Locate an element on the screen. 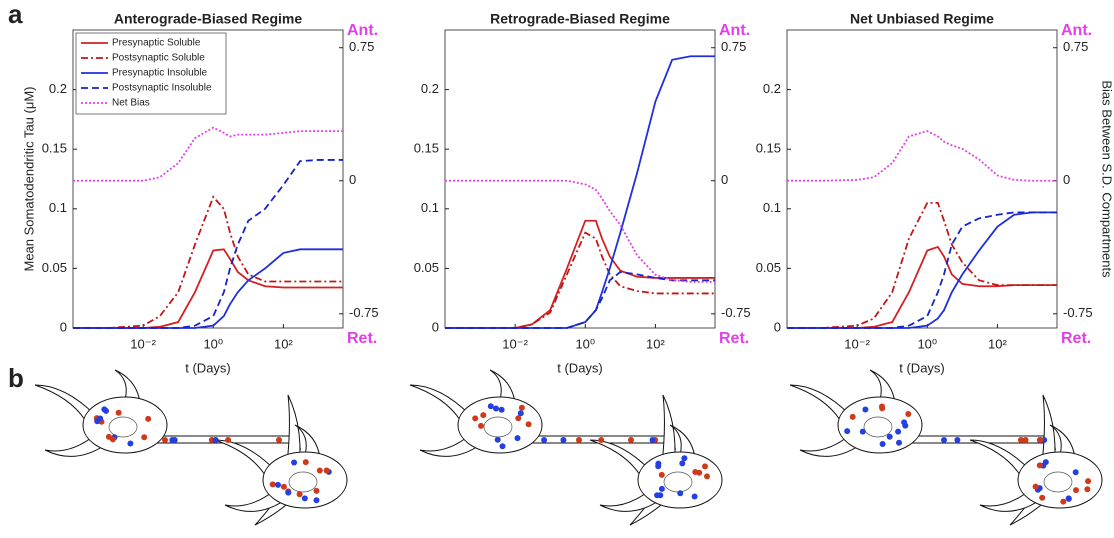 Image resolution: width=1114 pixels, height=538 pixels. panel-label: b is located at coordinates (16, 378).